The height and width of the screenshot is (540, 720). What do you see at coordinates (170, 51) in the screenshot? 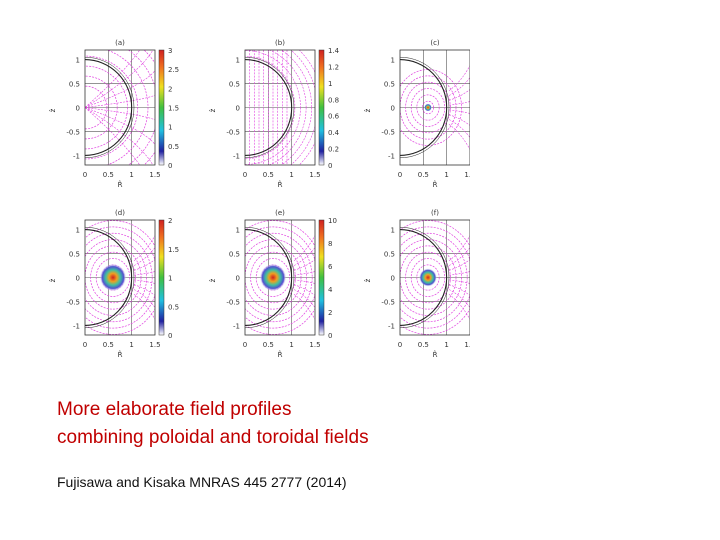
I see `colorbar-tick-label: 3` at bounding box center [170, 51].